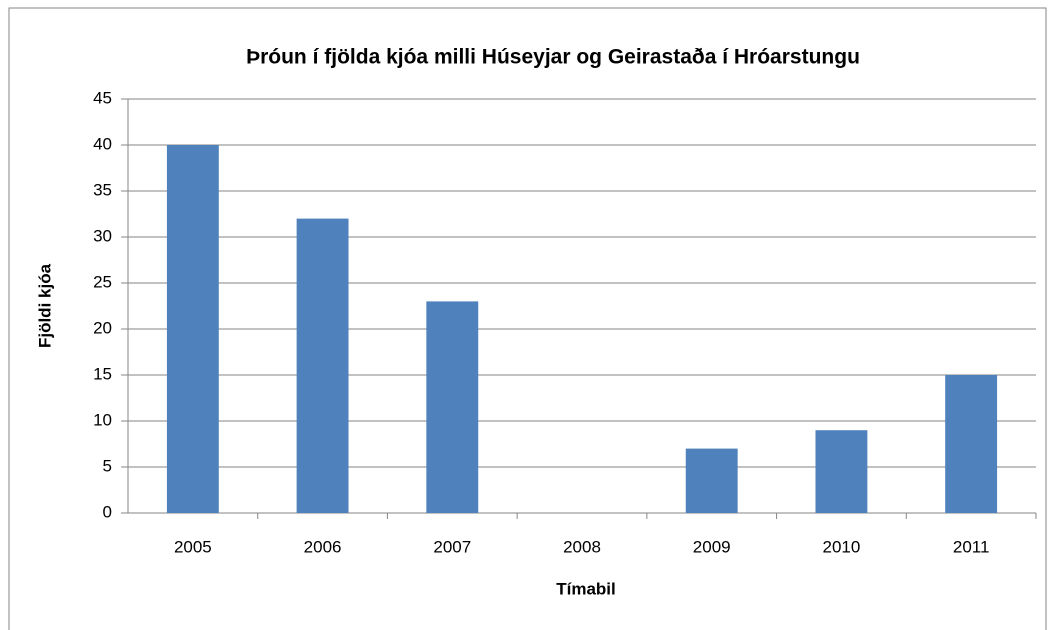  I want to click on y-axis-title: Fjöldi kjóa, so click(44, 305).